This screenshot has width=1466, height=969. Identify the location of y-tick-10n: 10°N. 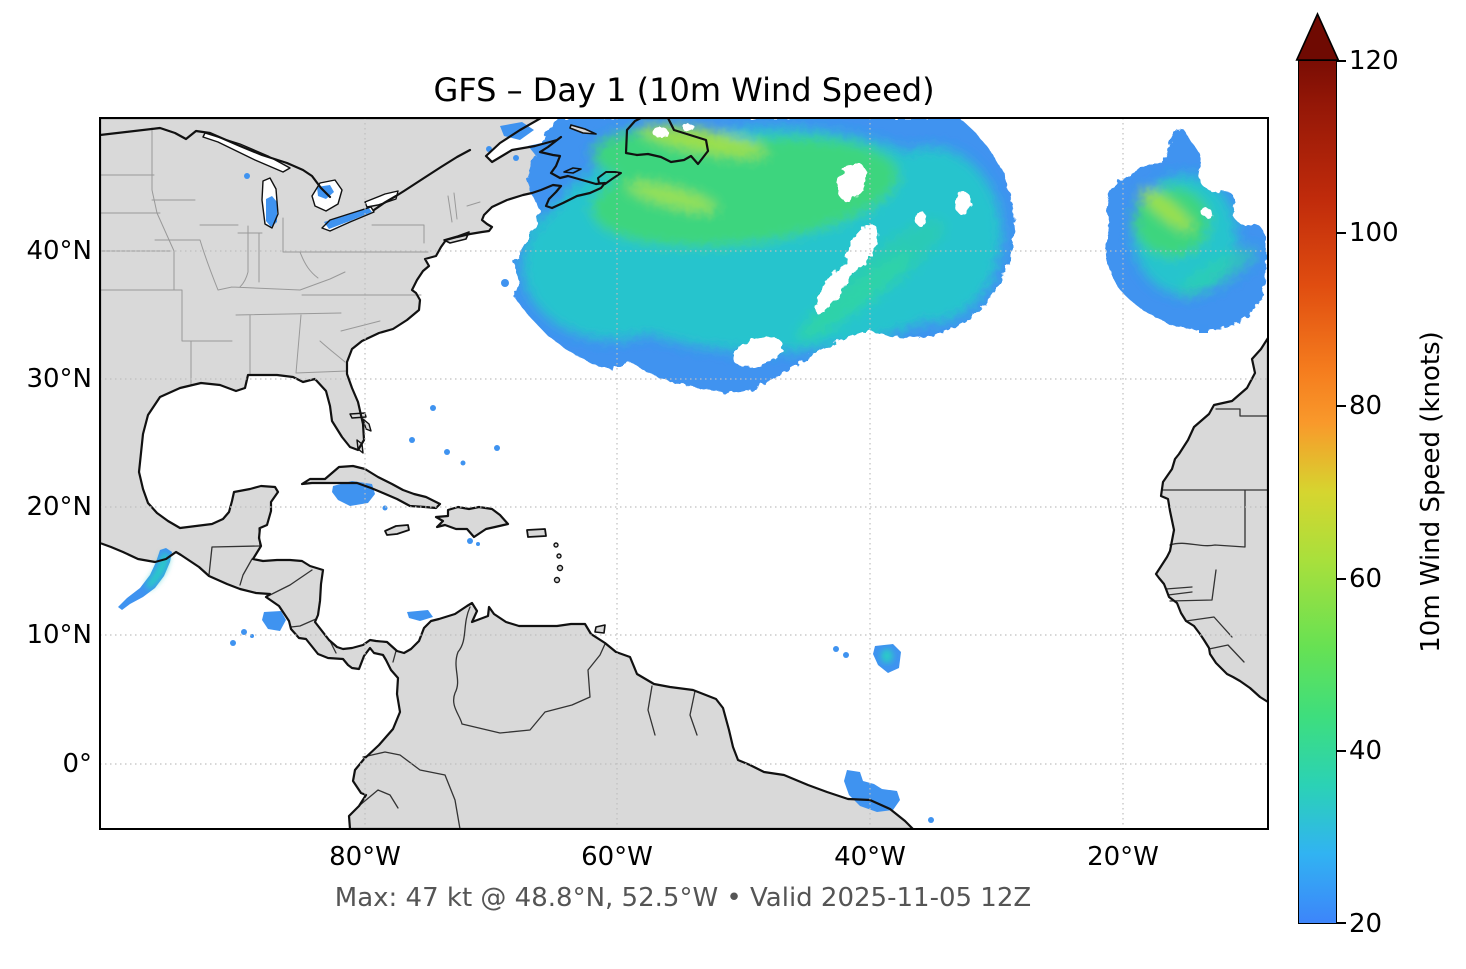
(59, 635).